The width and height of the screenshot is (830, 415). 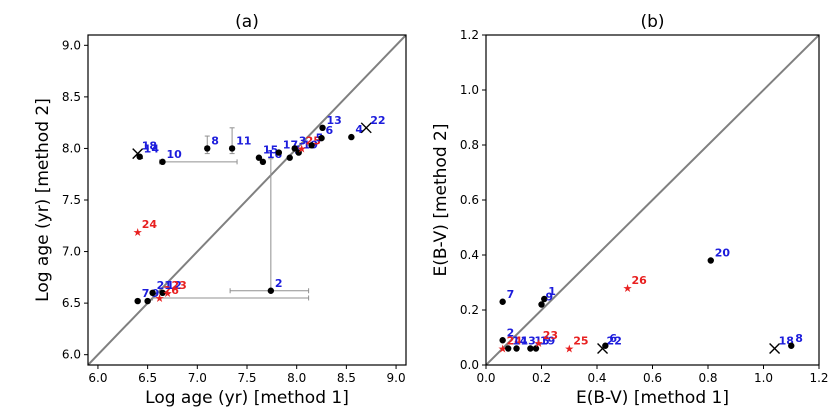 What do you see at coordinates (270, 150) in the screenshot?
I see `data-label-15: 15` at bounding box center [270, 150].